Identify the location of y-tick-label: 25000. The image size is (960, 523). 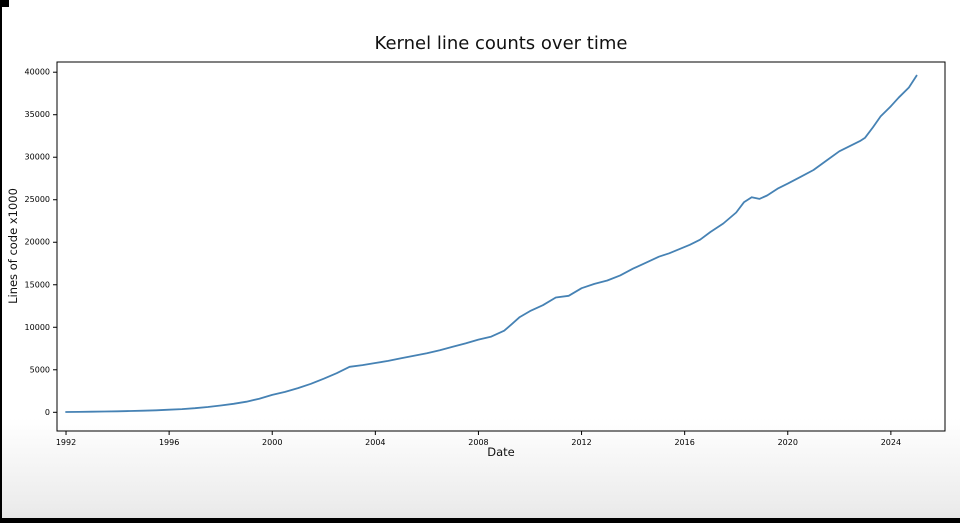
(37, 199).